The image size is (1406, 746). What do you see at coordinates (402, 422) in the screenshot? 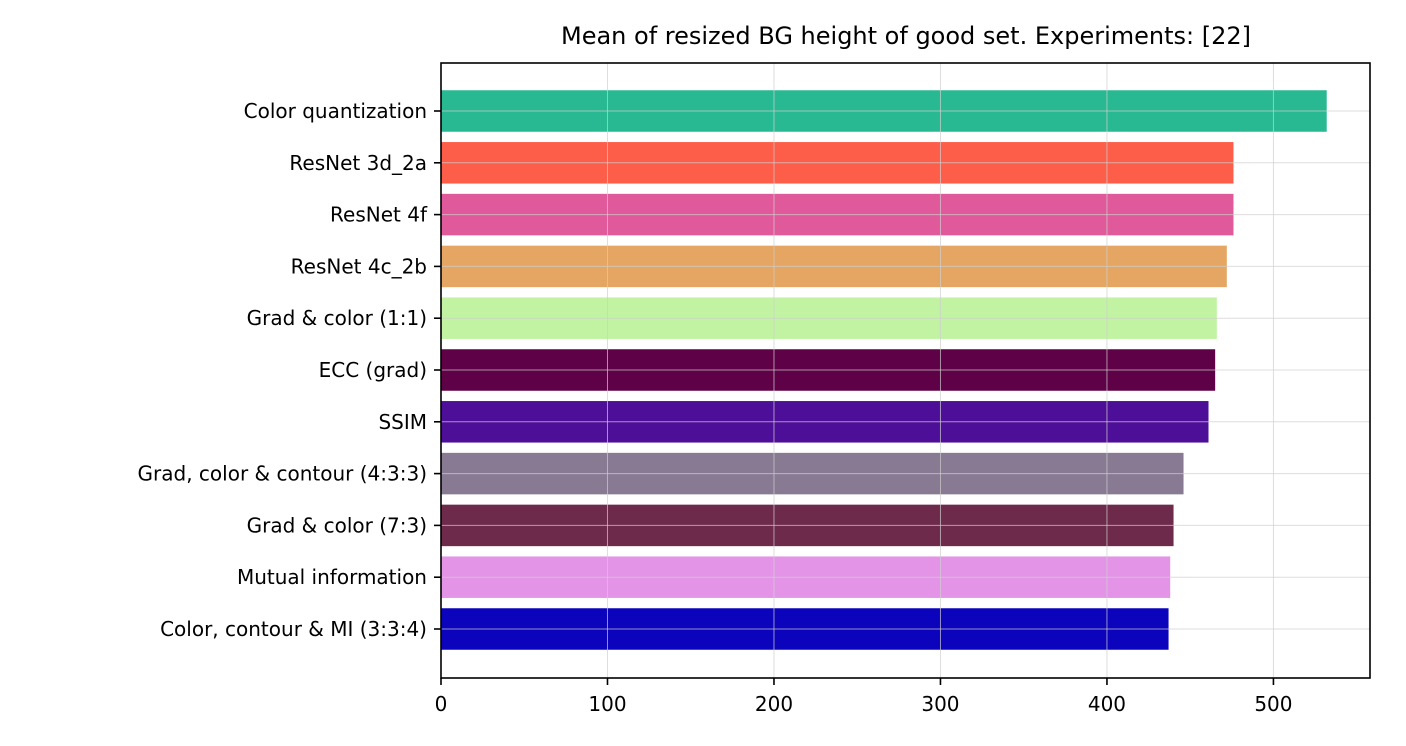
I see `category-label: SSIM` at bounding box center [402, 422].